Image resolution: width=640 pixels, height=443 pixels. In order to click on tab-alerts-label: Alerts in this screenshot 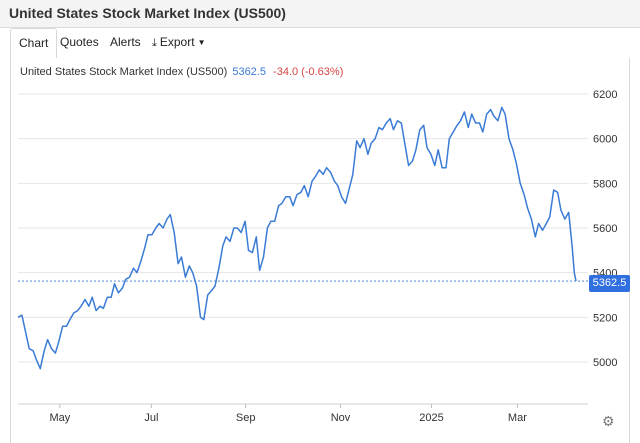, I will do `click(125, 42)`.